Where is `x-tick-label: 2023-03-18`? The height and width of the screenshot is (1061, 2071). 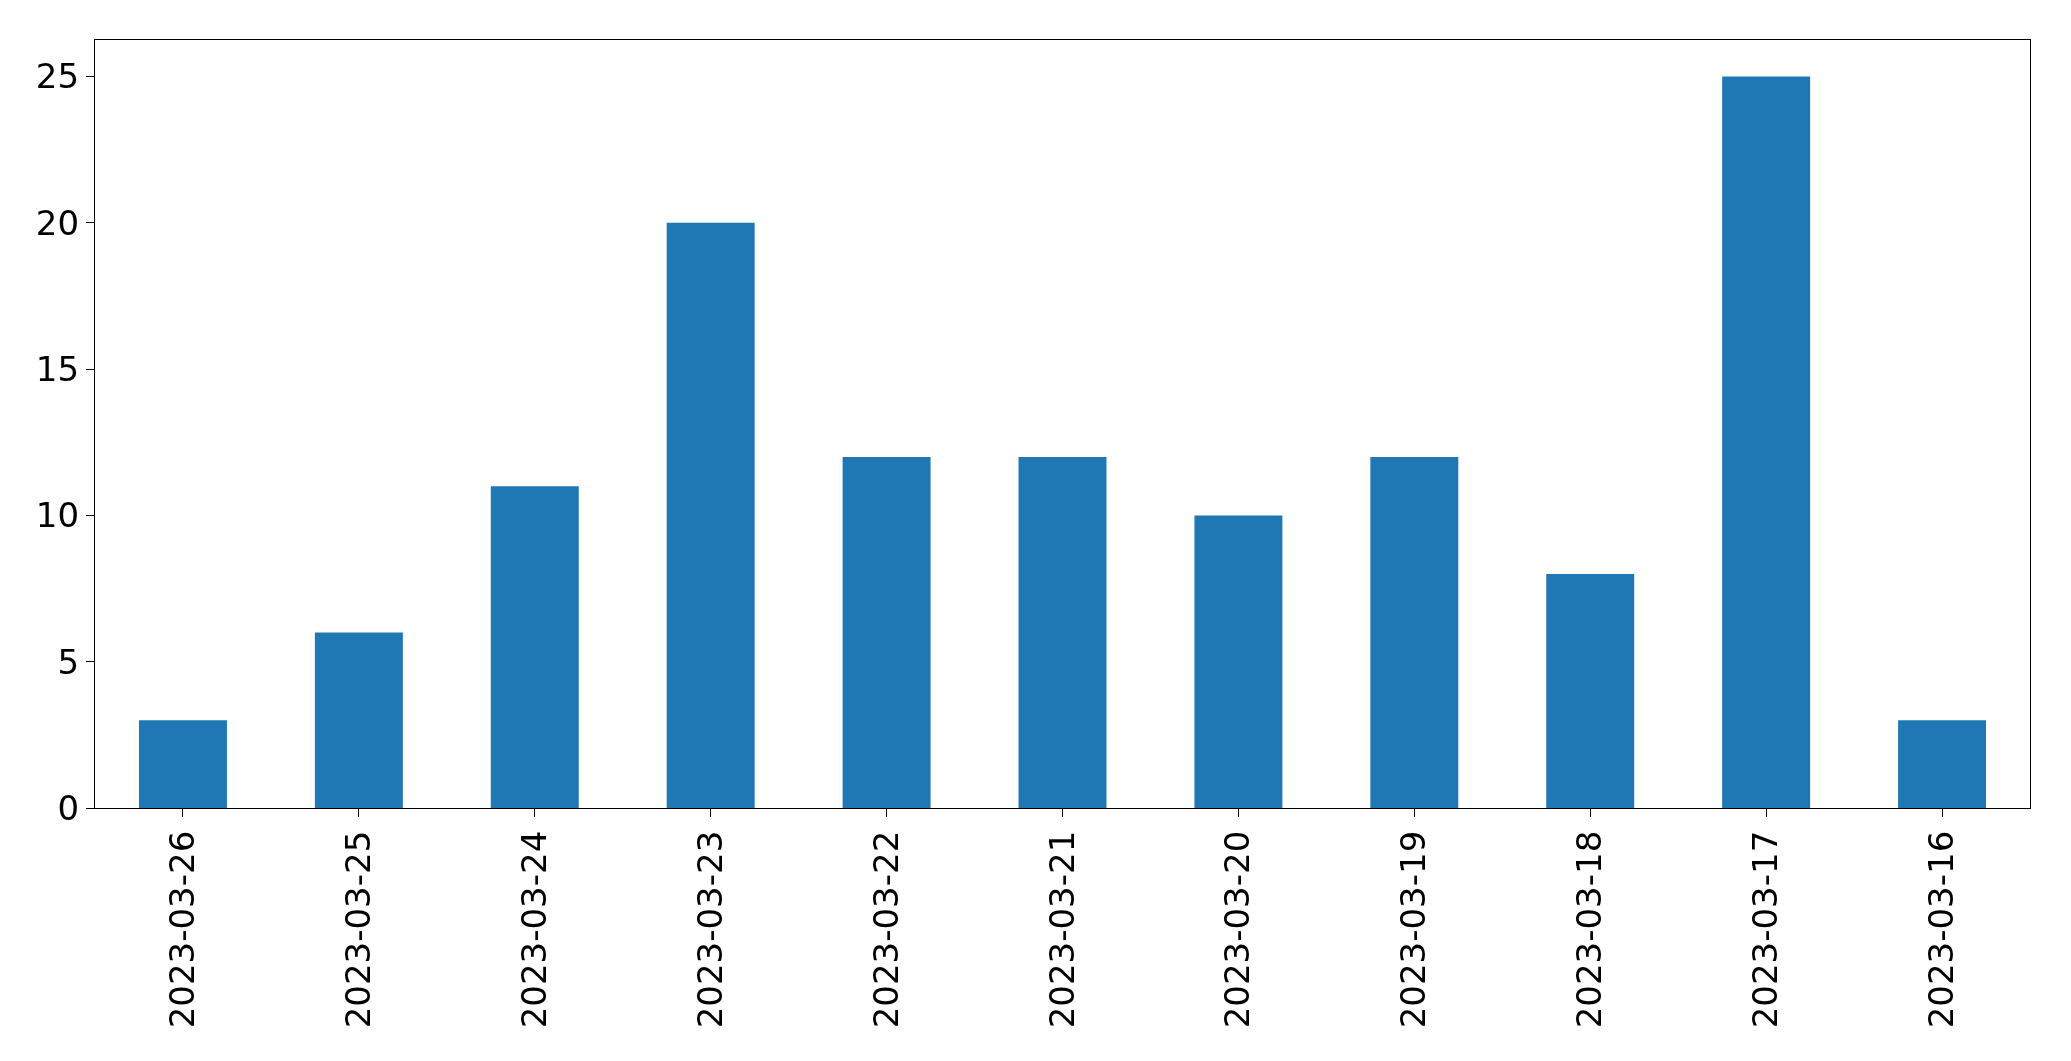 x-tick-label: 2023-03-18 is located at coordinates (1589, 929).